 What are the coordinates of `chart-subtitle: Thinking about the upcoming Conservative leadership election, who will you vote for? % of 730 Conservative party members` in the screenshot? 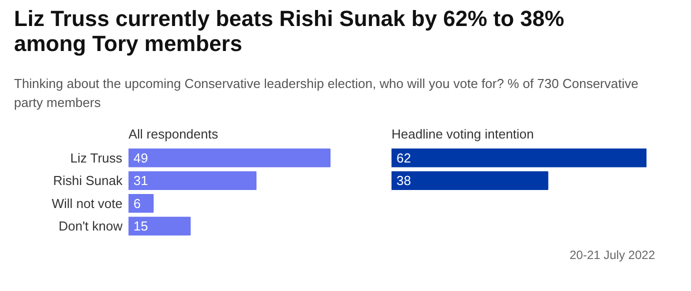 It's located at (327, 93).